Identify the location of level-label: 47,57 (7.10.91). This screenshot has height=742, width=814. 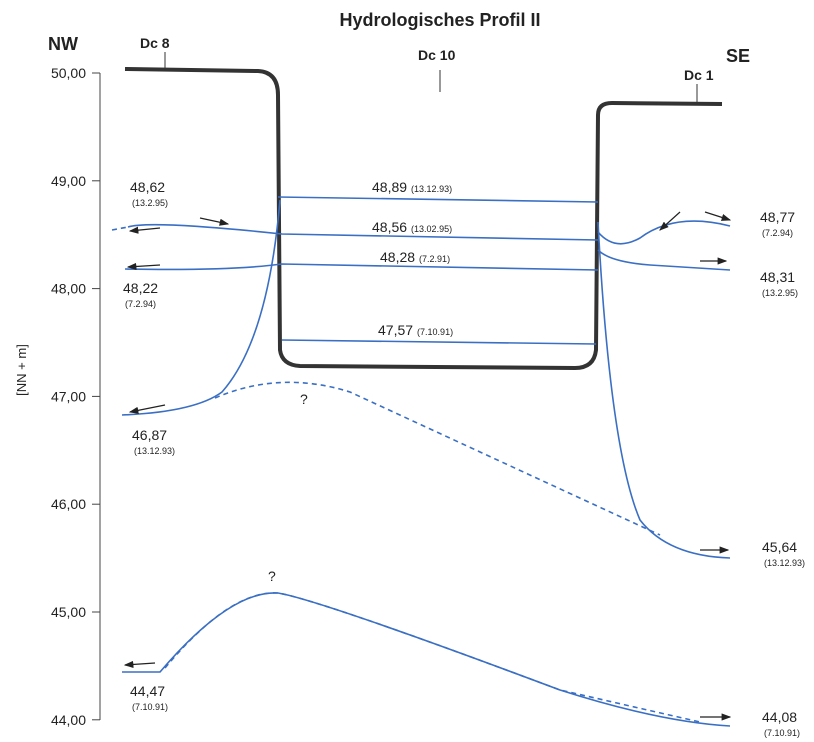
(415, 330).